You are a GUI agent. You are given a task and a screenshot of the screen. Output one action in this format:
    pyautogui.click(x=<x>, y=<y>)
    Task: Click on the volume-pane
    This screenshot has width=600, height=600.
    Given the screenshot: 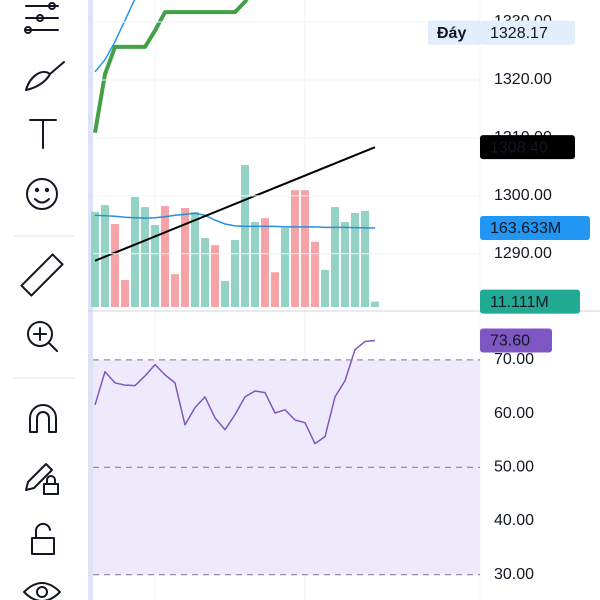 What is the action you would take?
    pyautogui.click(x=235, y=236)
    